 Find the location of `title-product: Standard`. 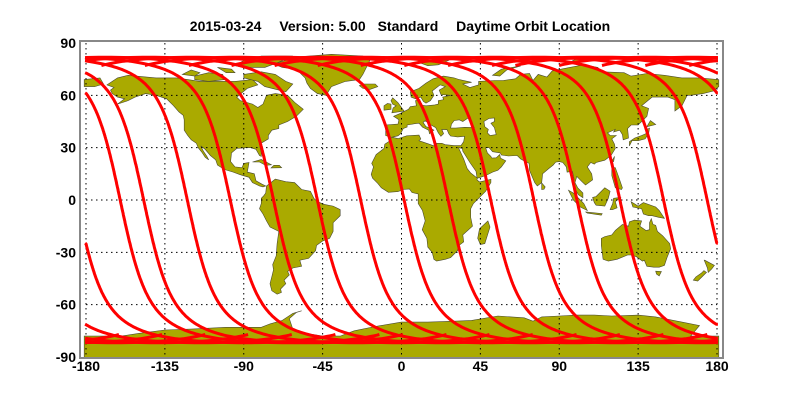

title-product: Standard is located at coordinates (408, 26).